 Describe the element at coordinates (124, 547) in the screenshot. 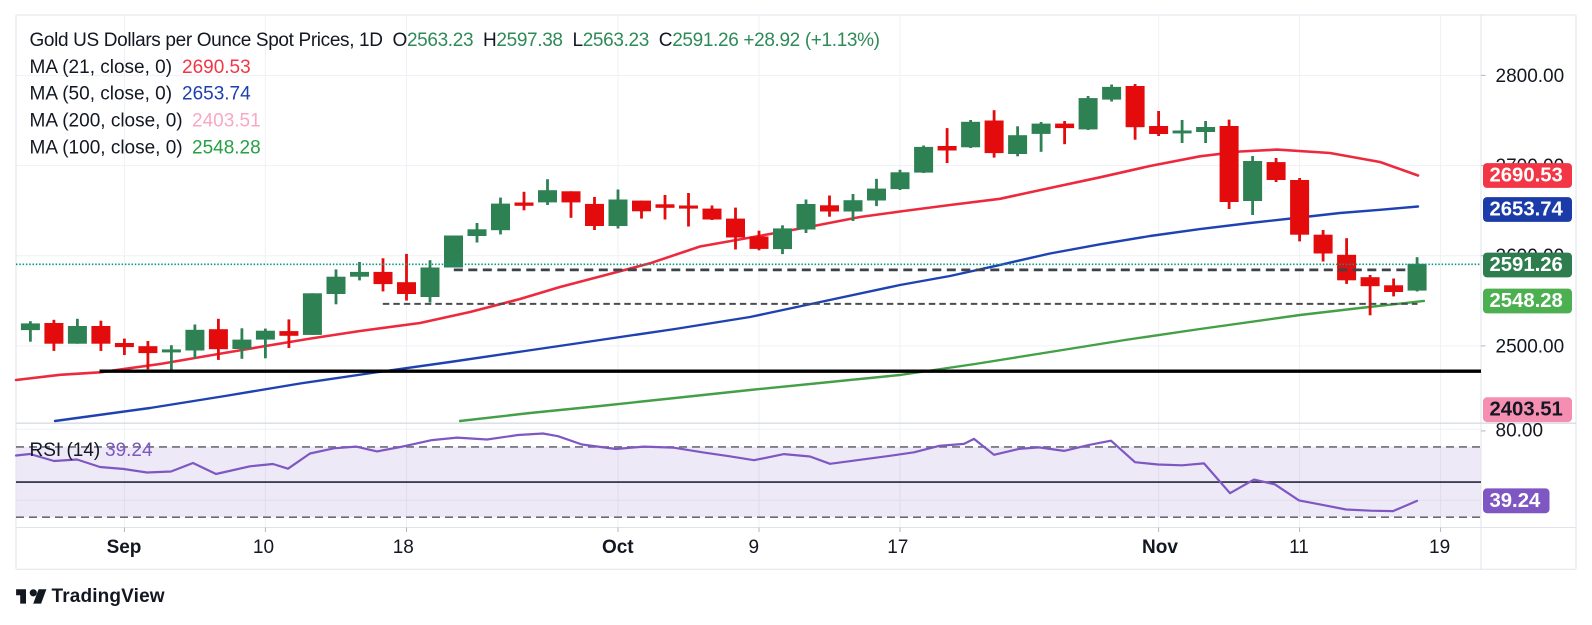

I see `svg-text: Sep` at that location.